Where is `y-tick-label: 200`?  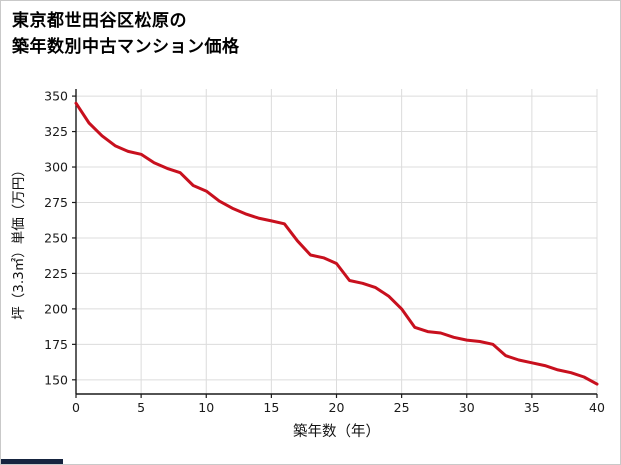
y-tick-label: 200 is located at coordinates (56, 308).